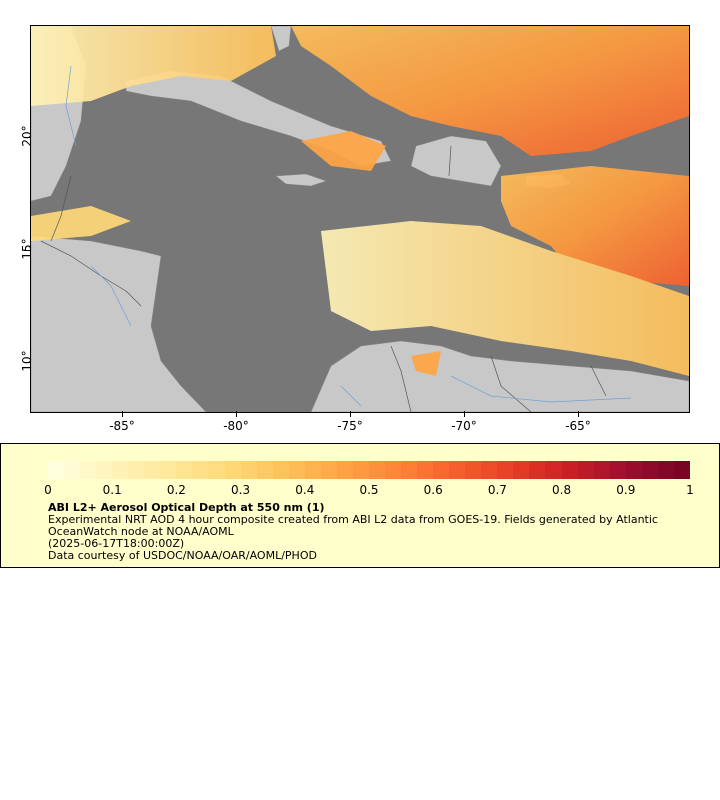  I want to click on colorbar-tick-label: 0.1, so click(112, 490).